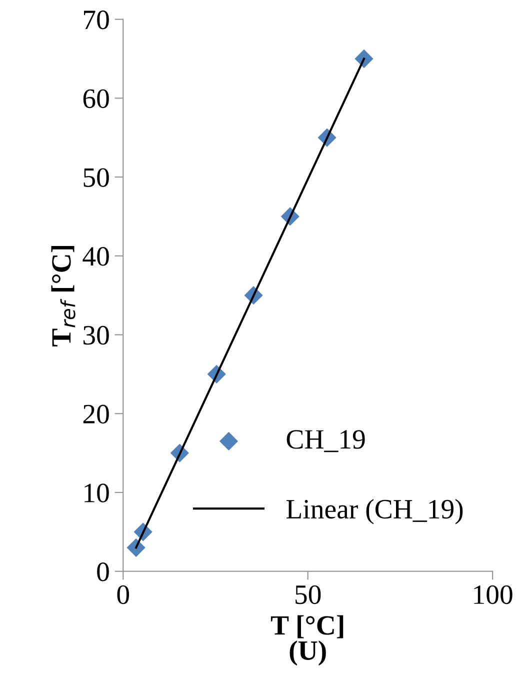 The height and width of the screenshot is (690, 524). I want to click on y-tick-label: 40, so click(95, 256).